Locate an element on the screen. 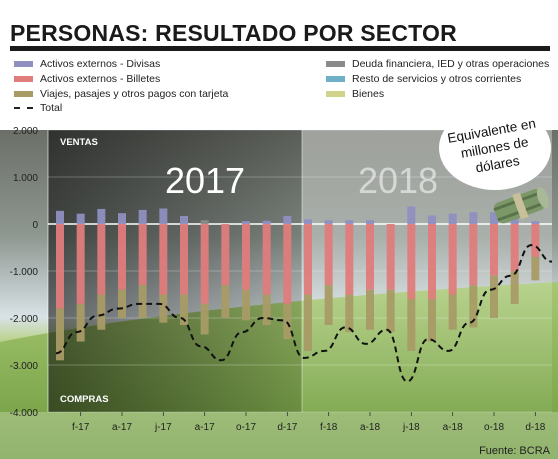  legend-item-0: Activos externos - Divisas is located at coordinates (87, 64).